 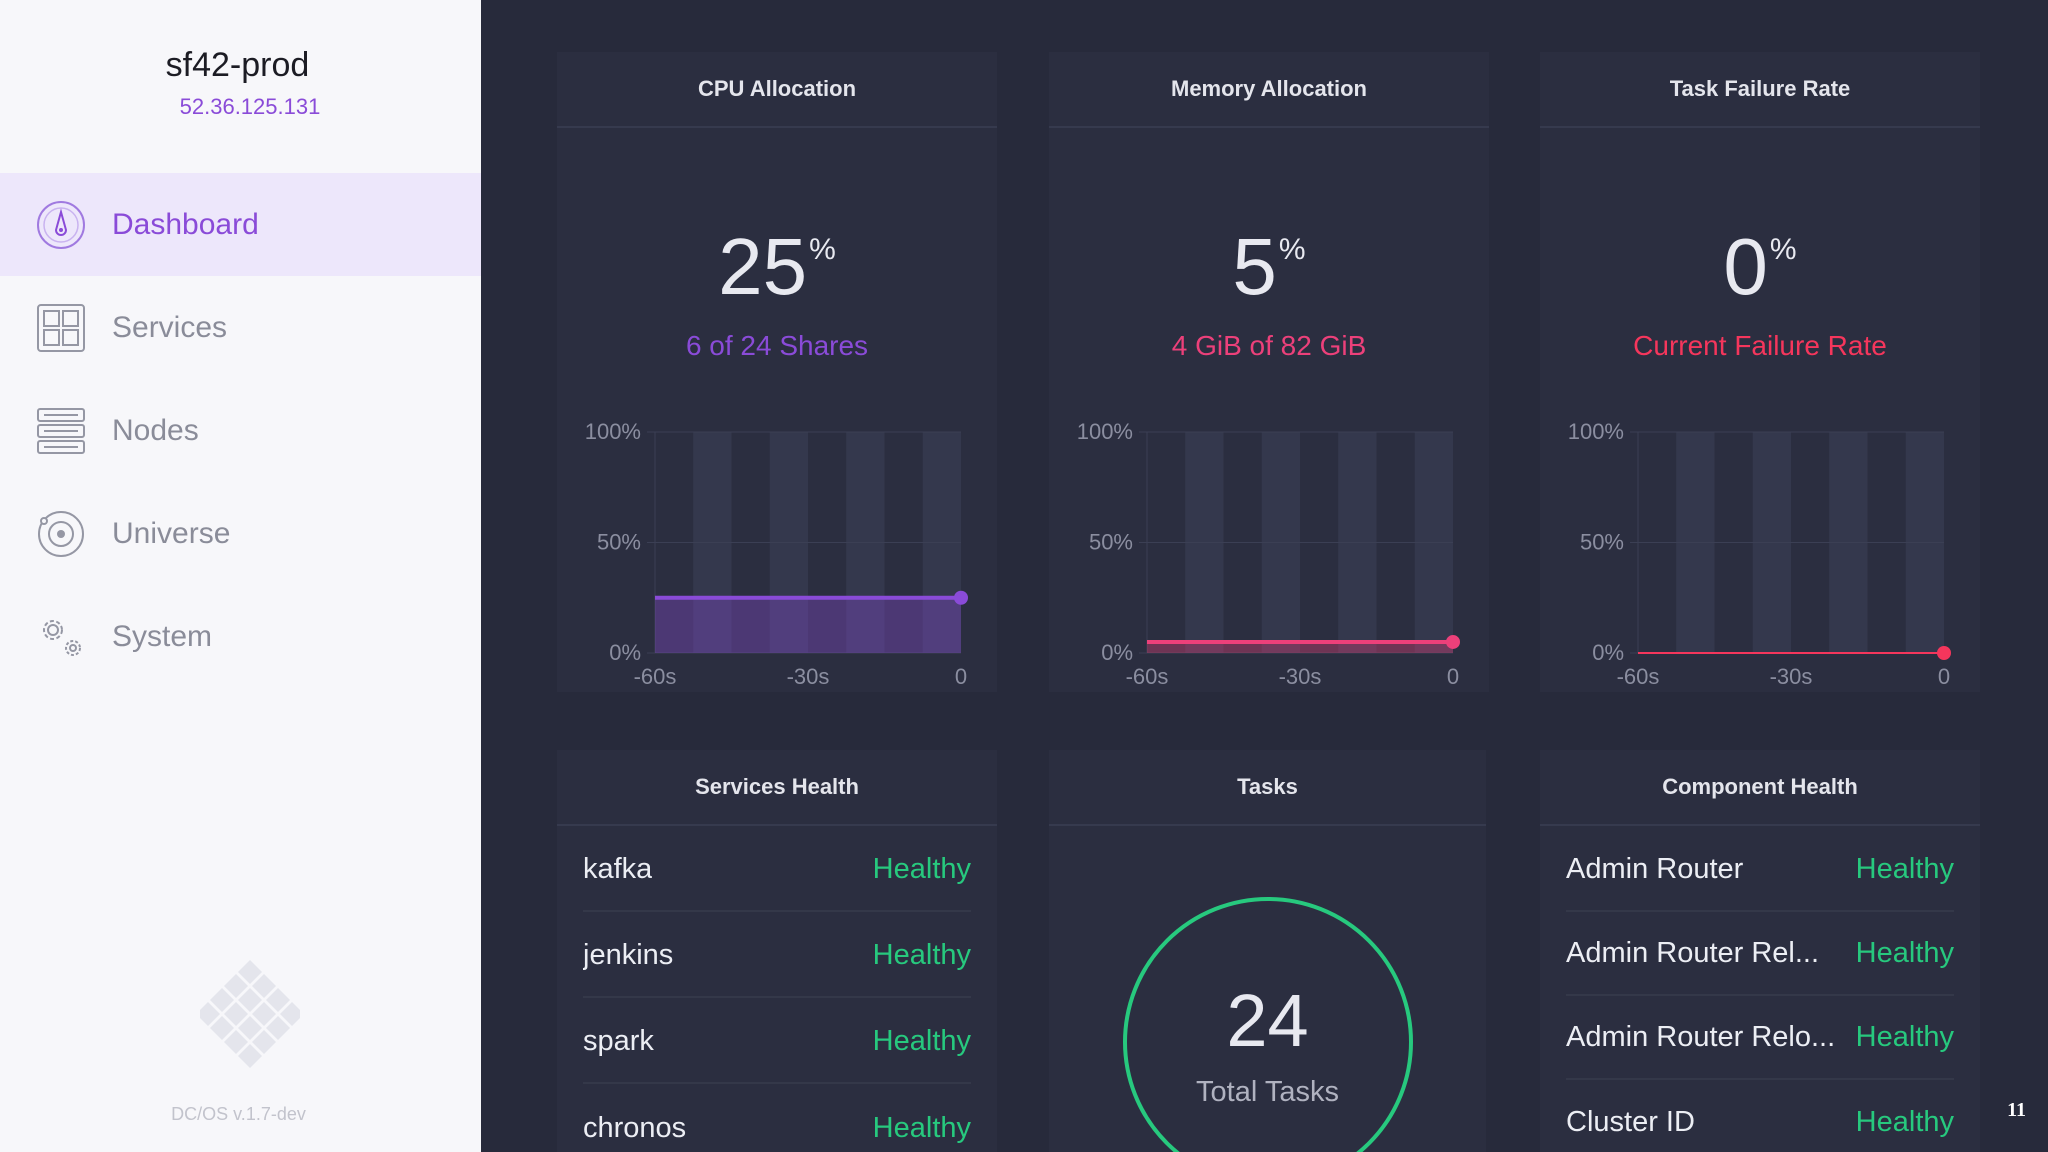 I want to click on sidebar-item-label: Nodes, so click(x=155, y=430).